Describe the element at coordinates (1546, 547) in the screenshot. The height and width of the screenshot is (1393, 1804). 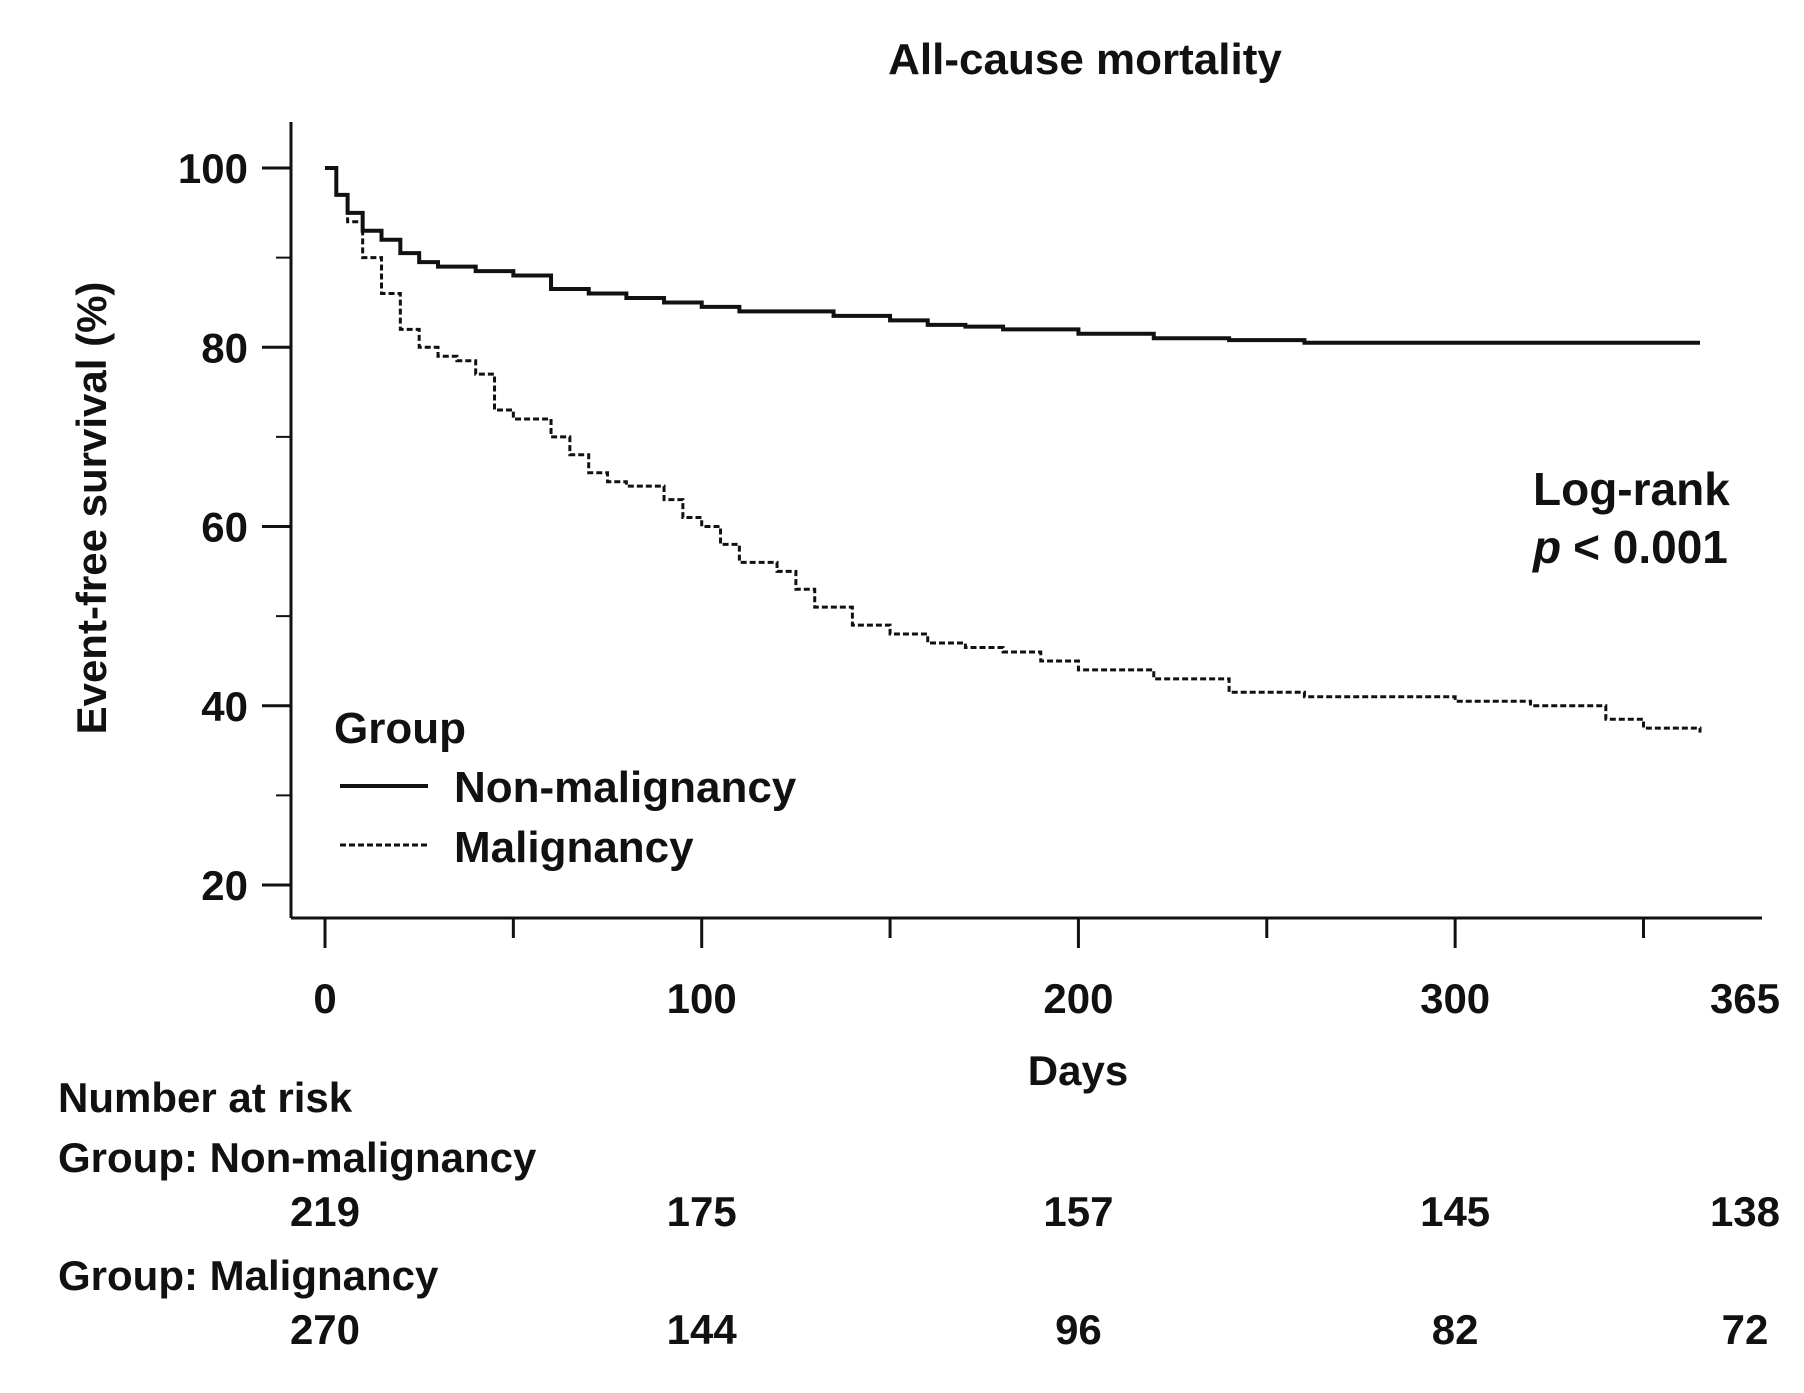
I see `p-symbol: p` at that location.